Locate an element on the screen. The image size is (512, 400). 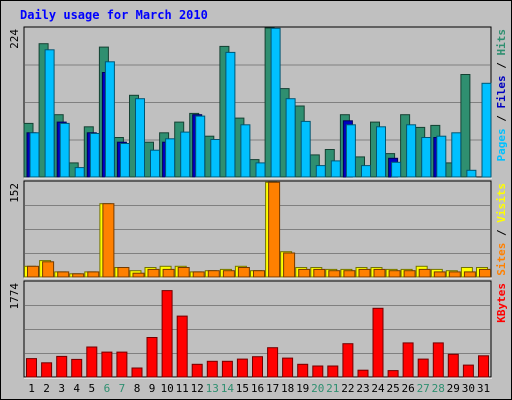
y-axis-max-label: 224 is located at coordinates (14, 39).